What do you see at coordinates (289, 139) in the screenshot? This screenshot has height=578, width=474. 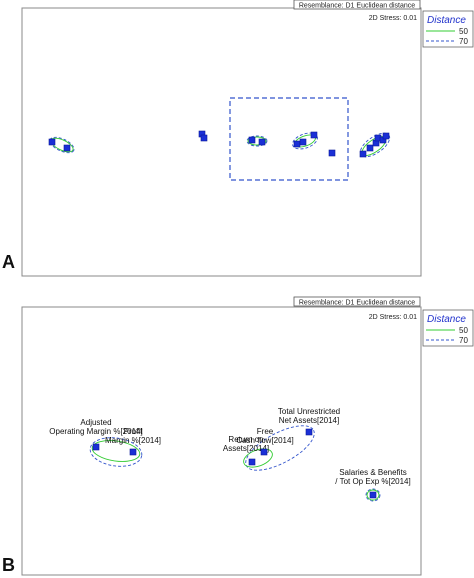 I see `highlight-box` at bounding box center [289, 139].